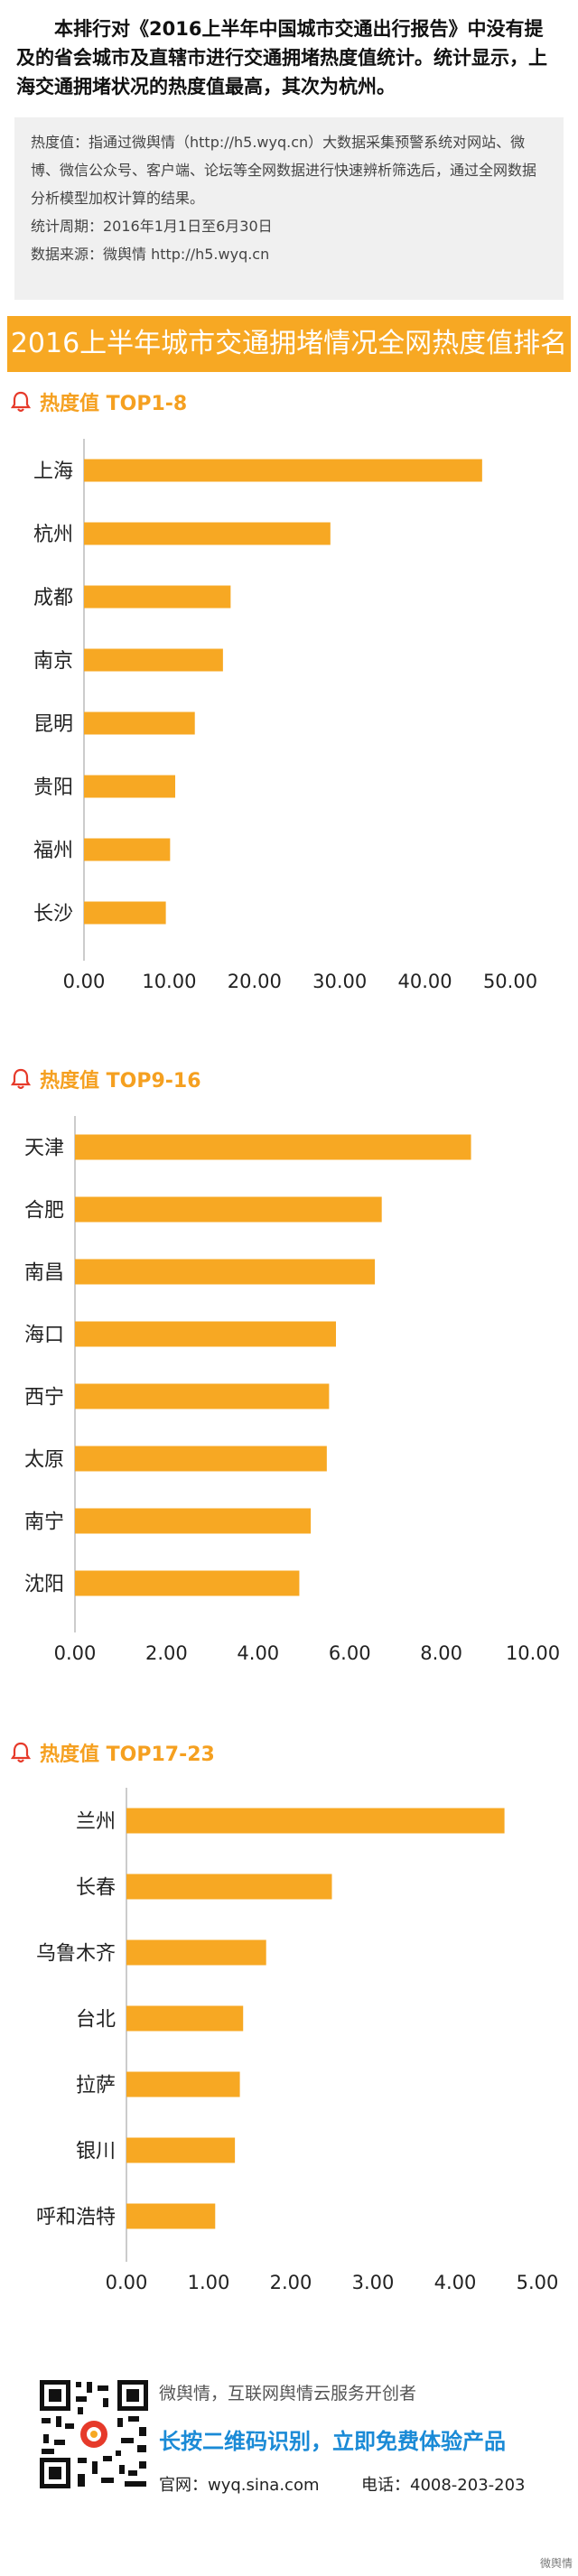 The height and width of the screenshot is (2576, 578). What do you see at coordinates (127, 1755) in the screenshot?
I see `section-title: 热度值 TOP17-23` at bounding box center [127, 1755].